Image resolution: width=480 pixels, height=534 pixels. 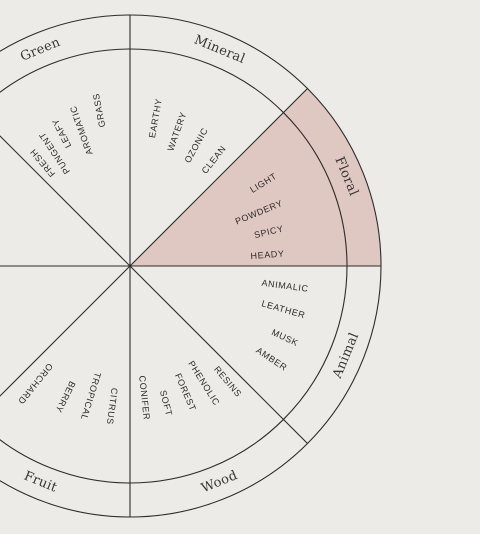 I want to click on segment-label-green: Green, so click(x=40, y=50).